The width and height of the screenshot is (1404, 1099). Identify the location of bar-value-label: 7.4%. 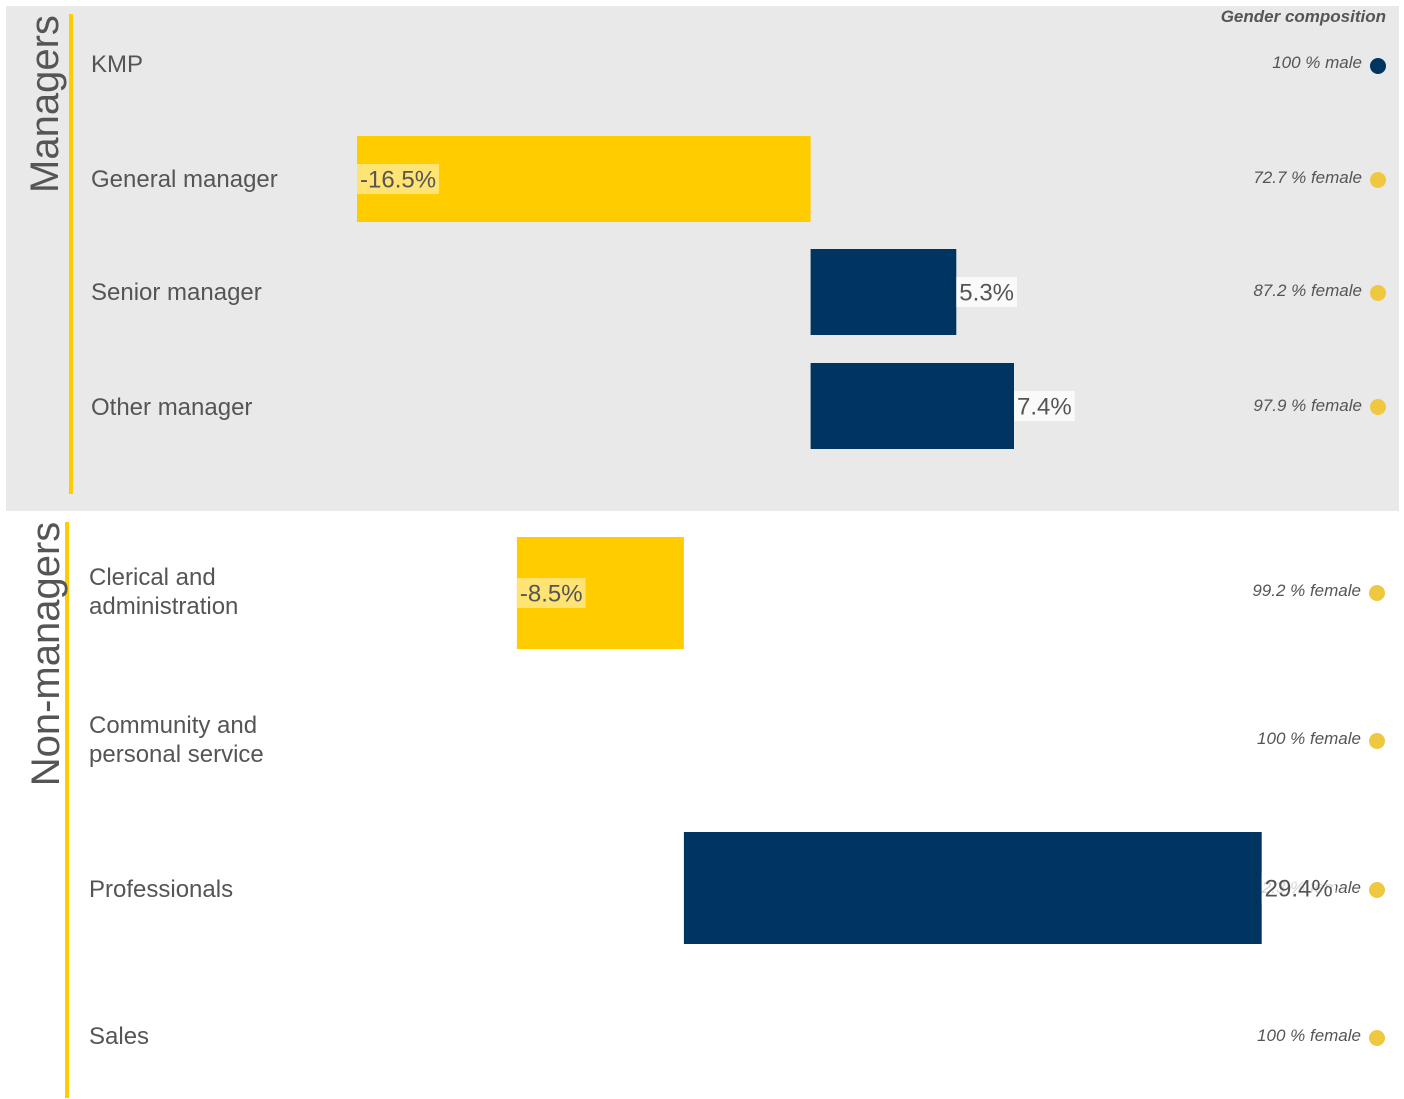
(1044, 407).